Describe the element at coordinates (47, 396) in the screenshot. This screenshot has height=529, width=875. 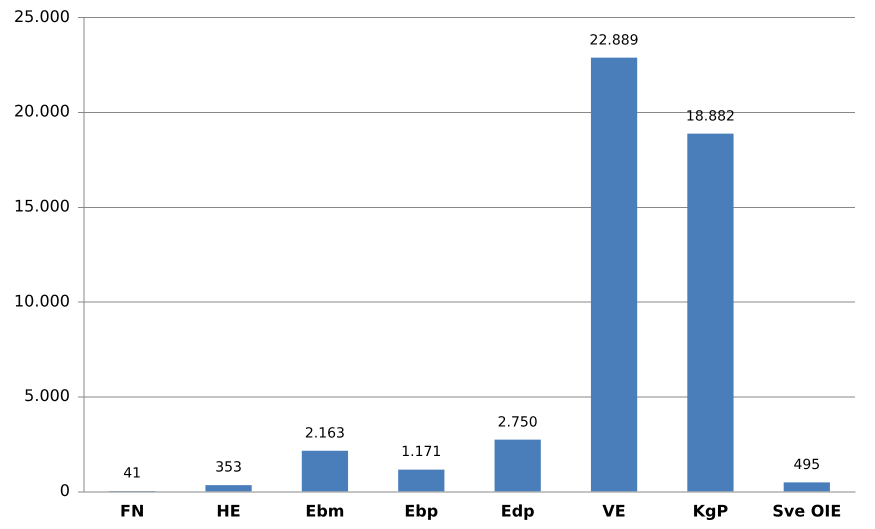
I see `y-tick-label: 5.000` at that location.